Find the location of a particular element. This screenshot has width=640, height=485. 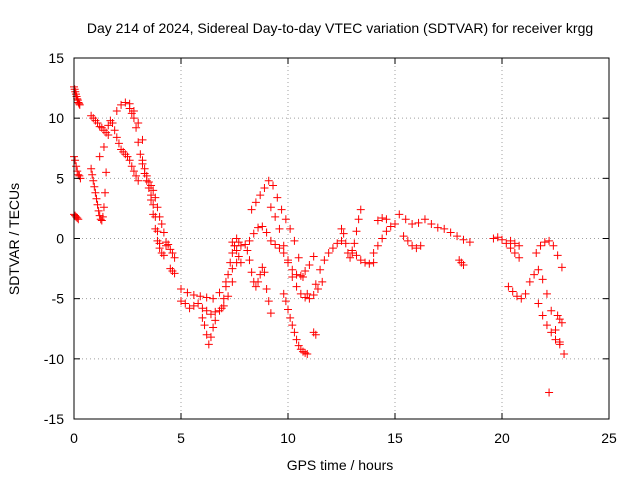

y-tick-label: -5 is located at coordinates (58, 299).